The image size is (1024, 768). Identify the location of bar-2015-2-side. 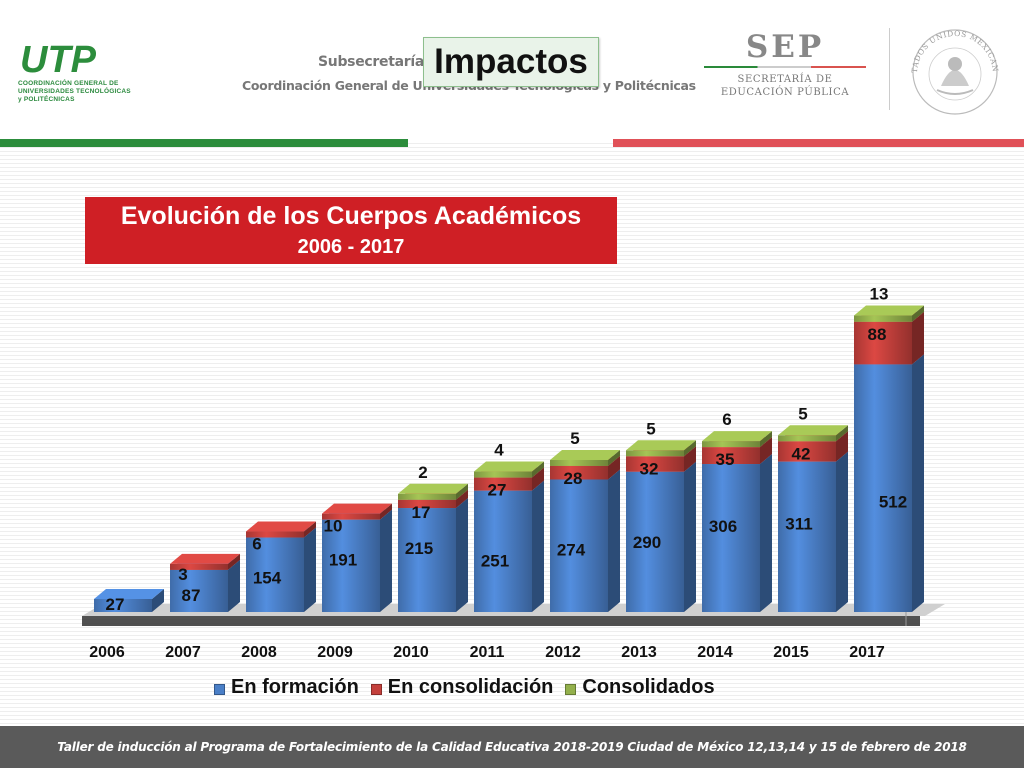
(842, 433).